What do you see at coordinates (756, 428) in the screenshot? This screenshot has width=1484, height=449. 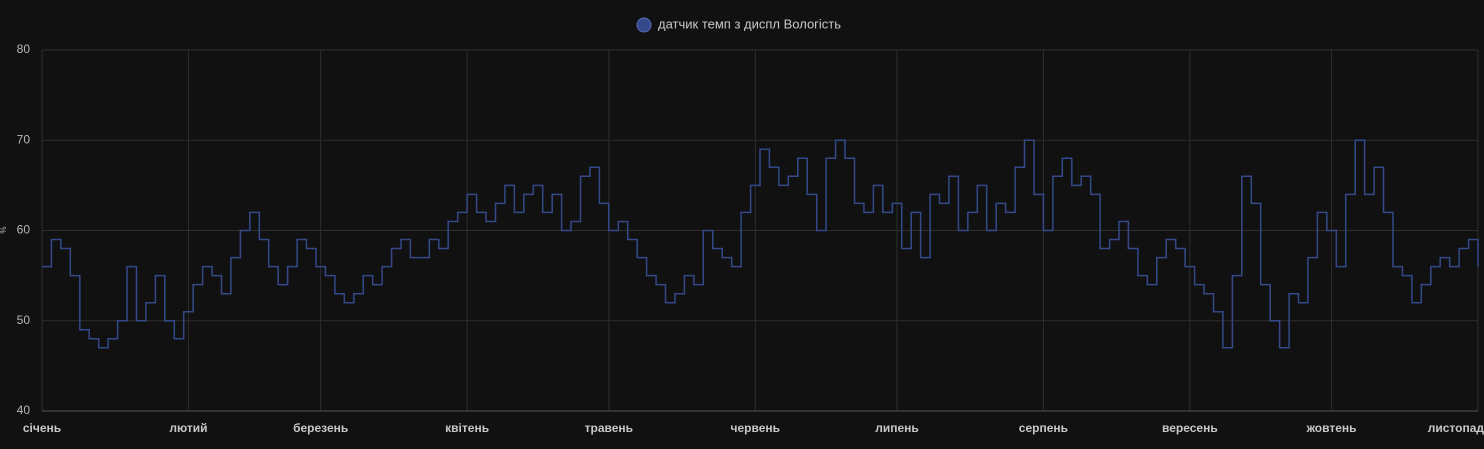 I see `x-tick-label: червень` at bounding box center [756, 428].